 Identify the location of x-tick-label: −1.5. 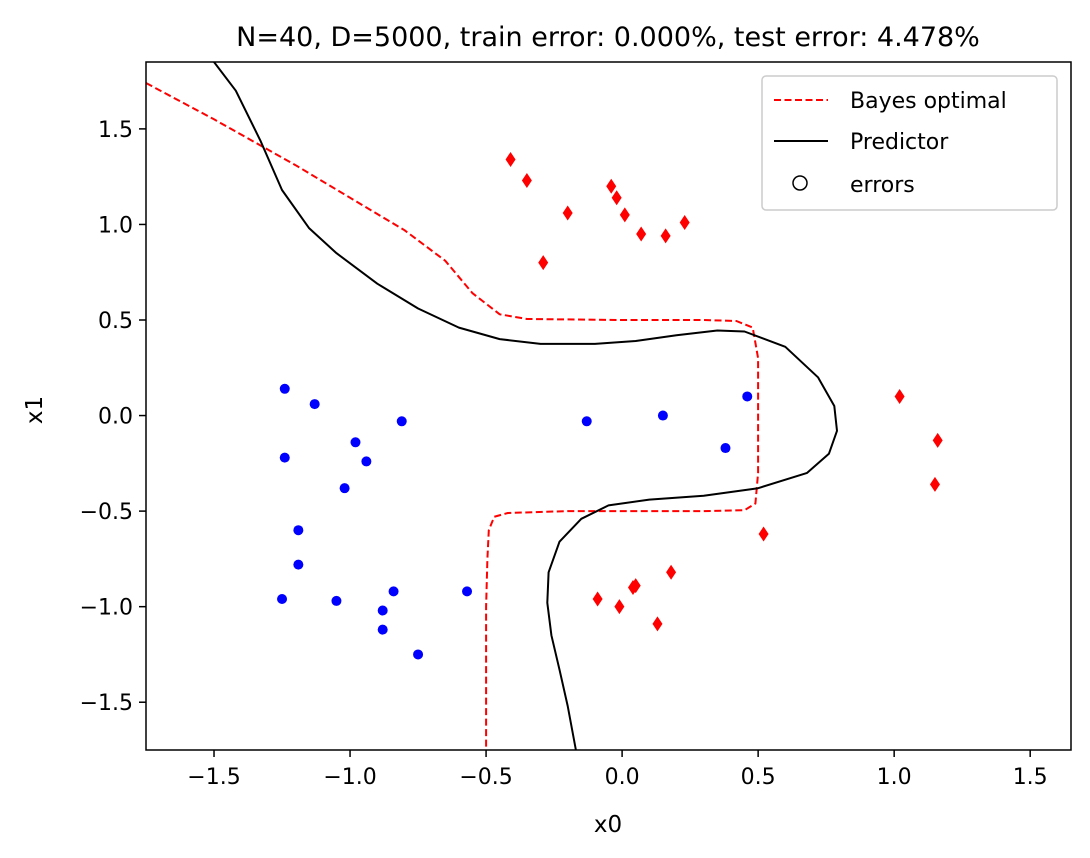
(213, 777).